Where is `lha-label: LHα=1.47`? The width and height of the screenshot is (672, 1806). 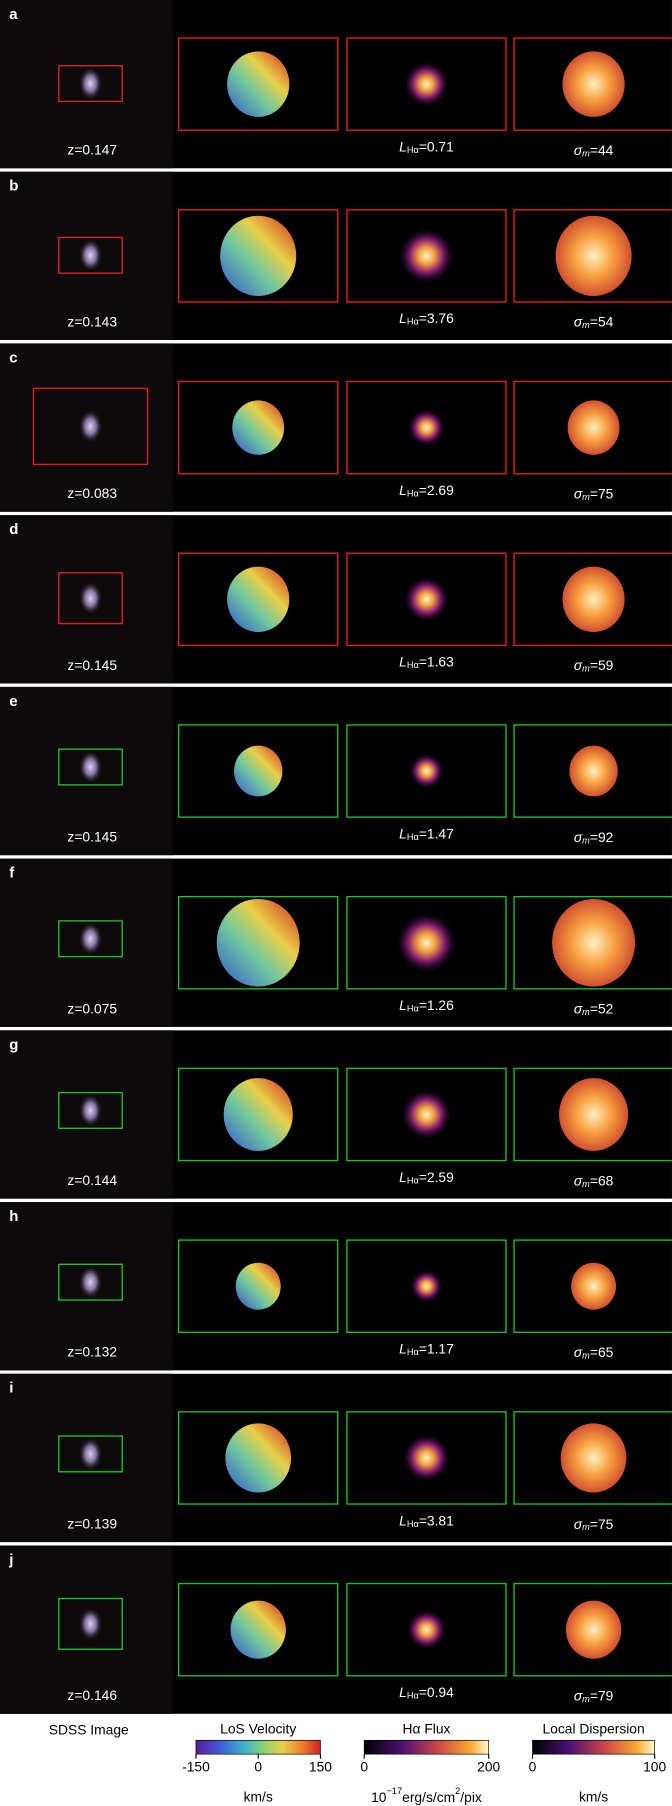 lha-label: LHα=1.47 is located at coordinates (426, 833).